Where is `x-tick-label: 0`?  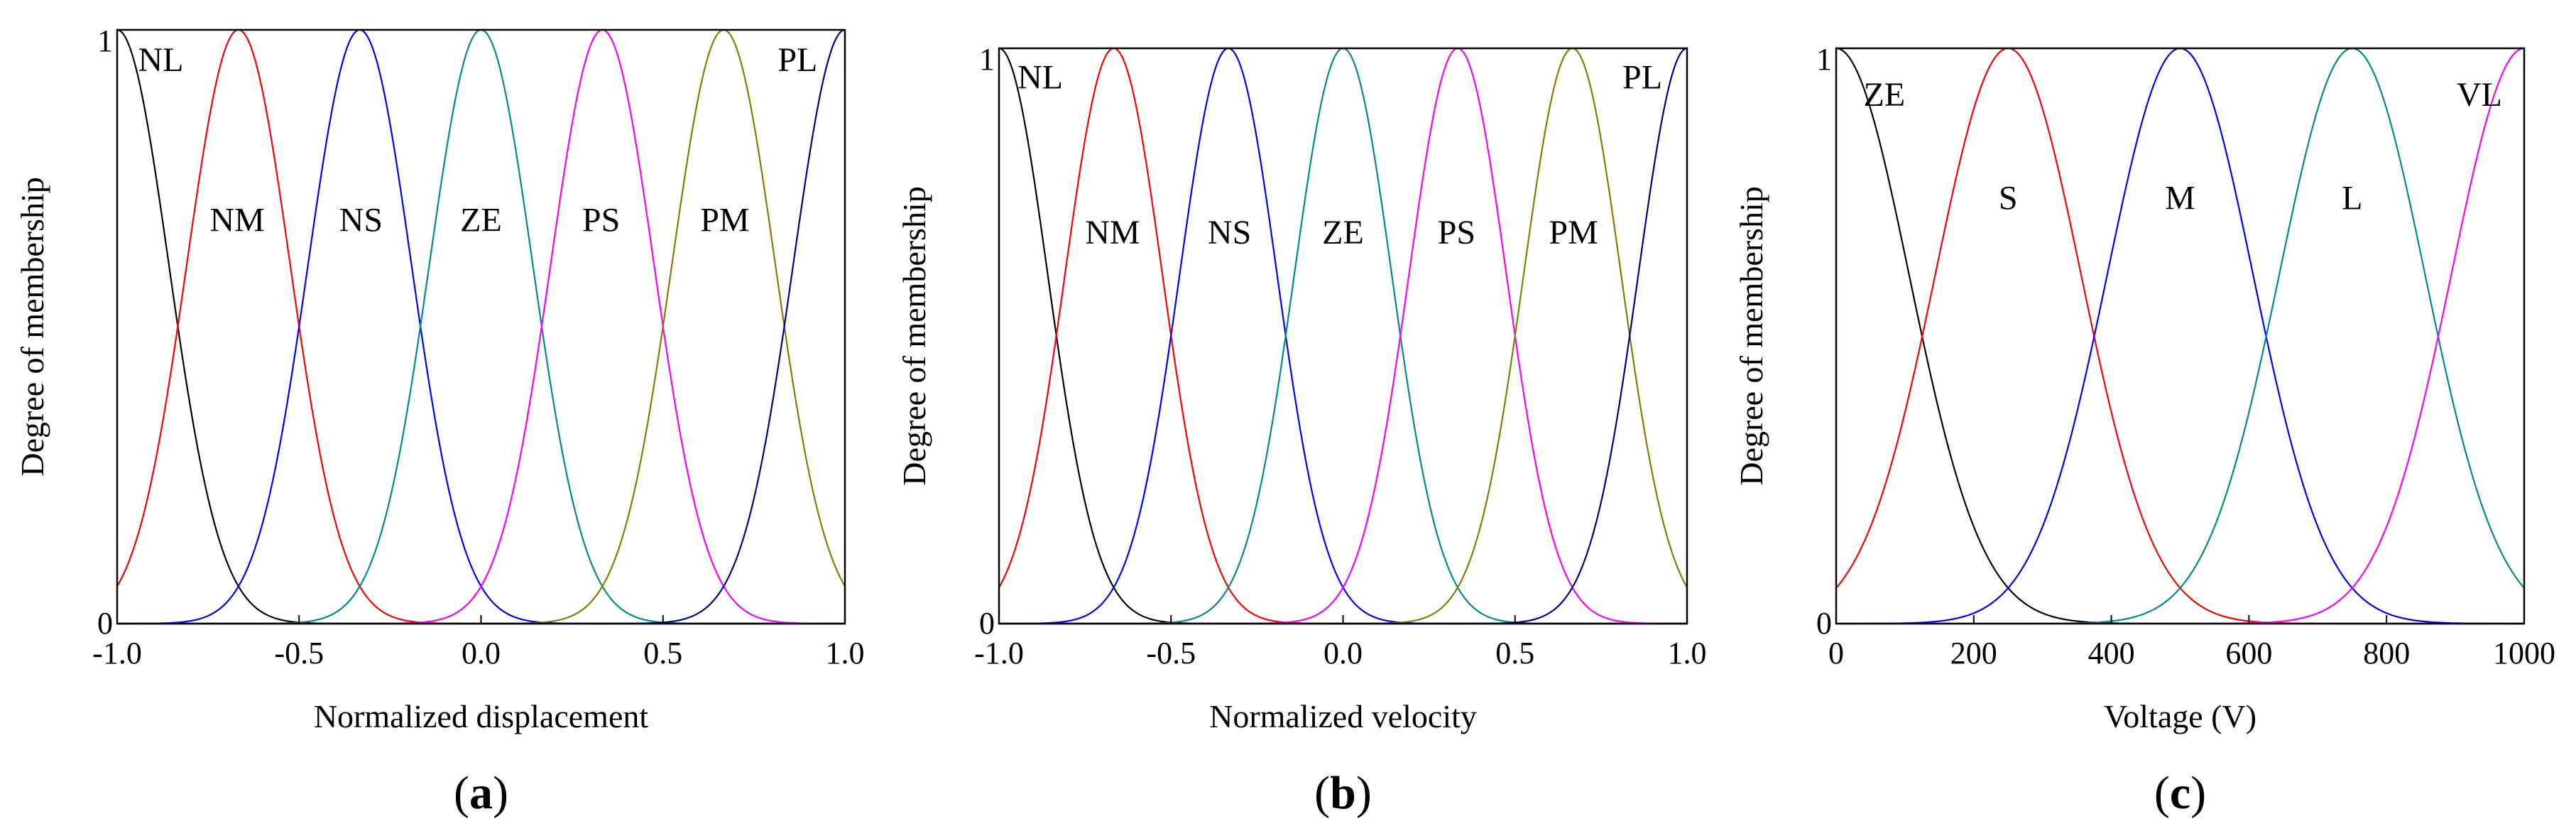
x-tick-label: 0 is located at coordinates (1836, 653).